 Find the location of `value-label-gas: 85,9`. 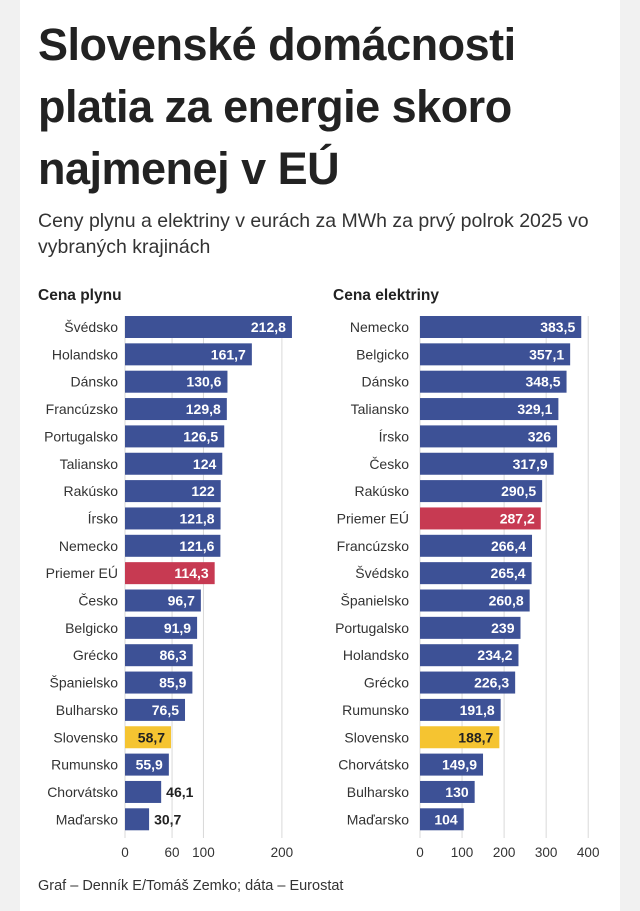

value-label-gas: 85,9 is located at coordinates (172, 683).